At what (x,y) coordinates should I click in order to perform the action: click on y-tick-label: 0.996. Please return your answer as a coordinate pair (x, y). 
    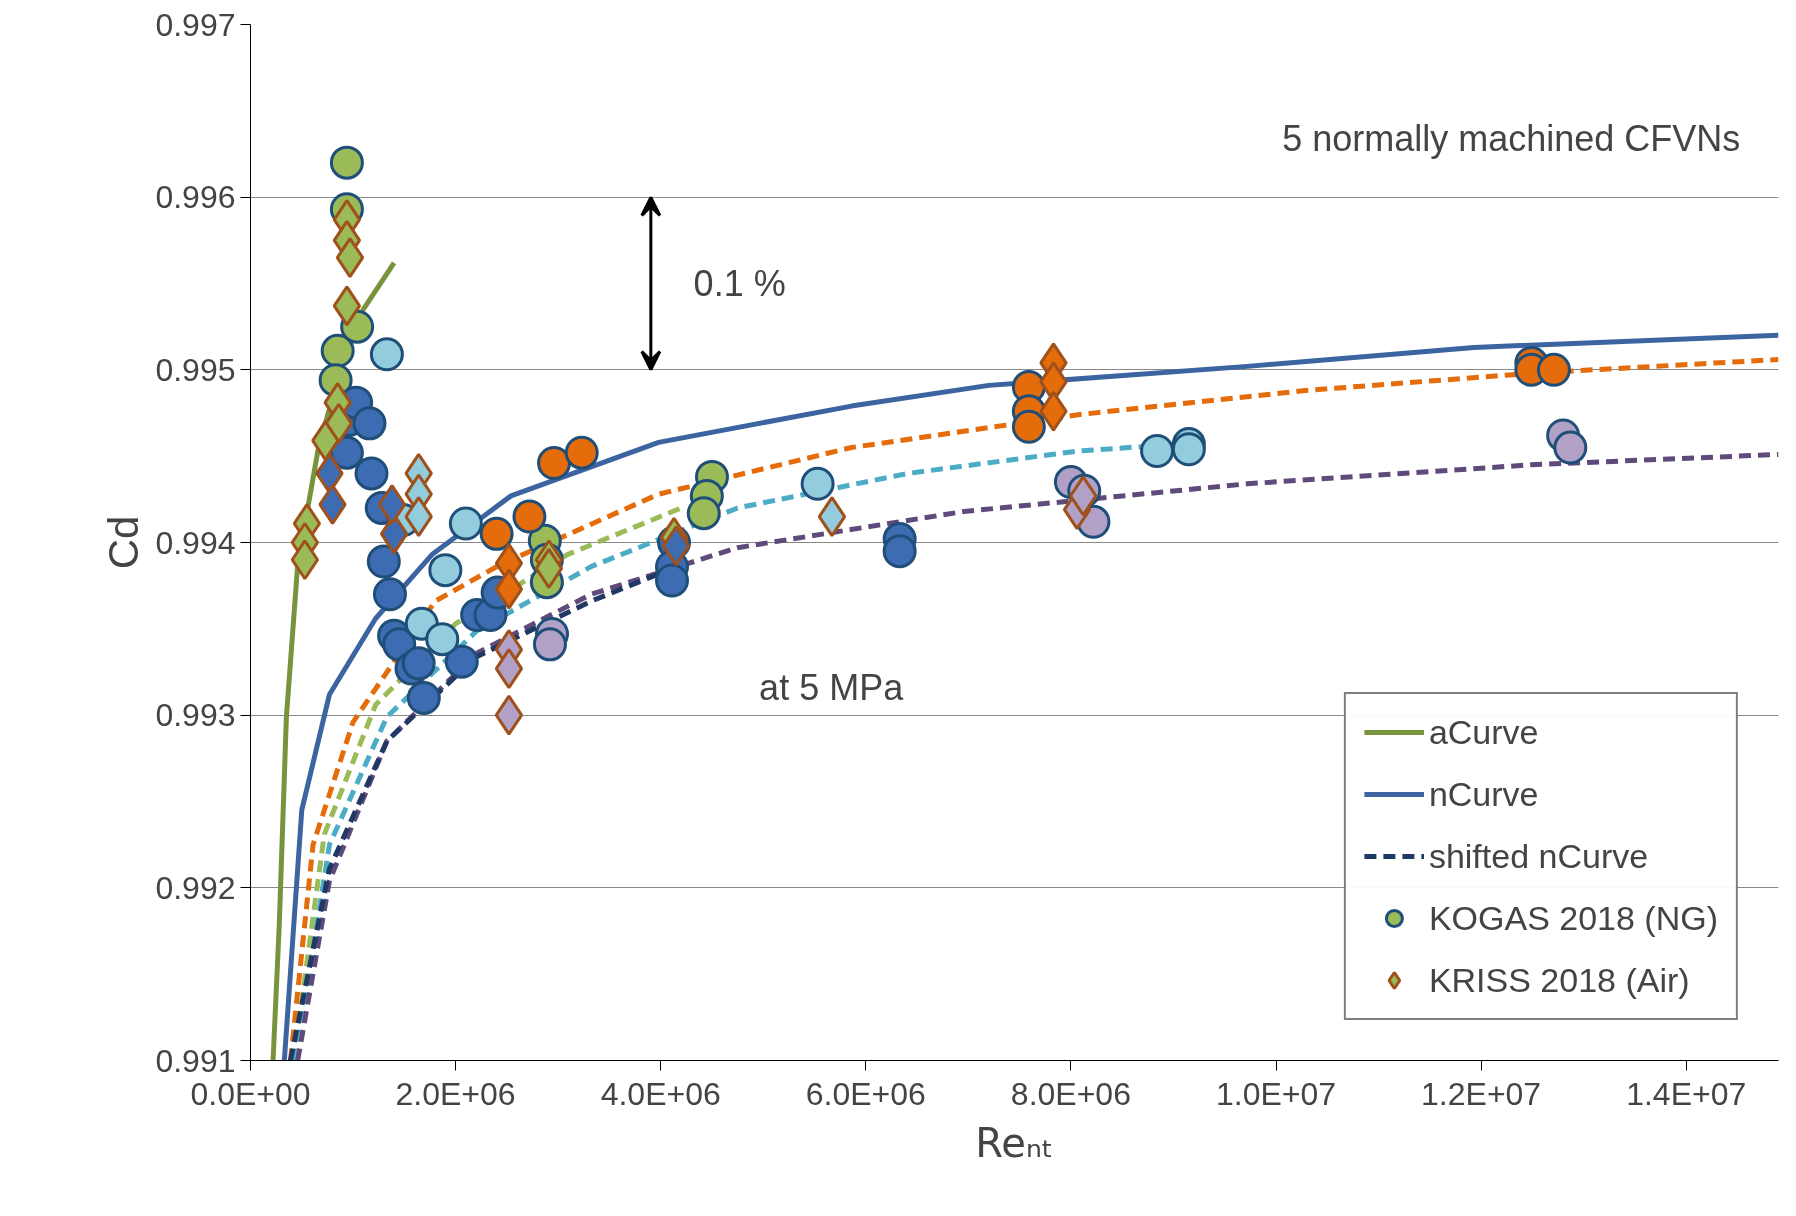
    Looking at the image, I should click on (195, 197).